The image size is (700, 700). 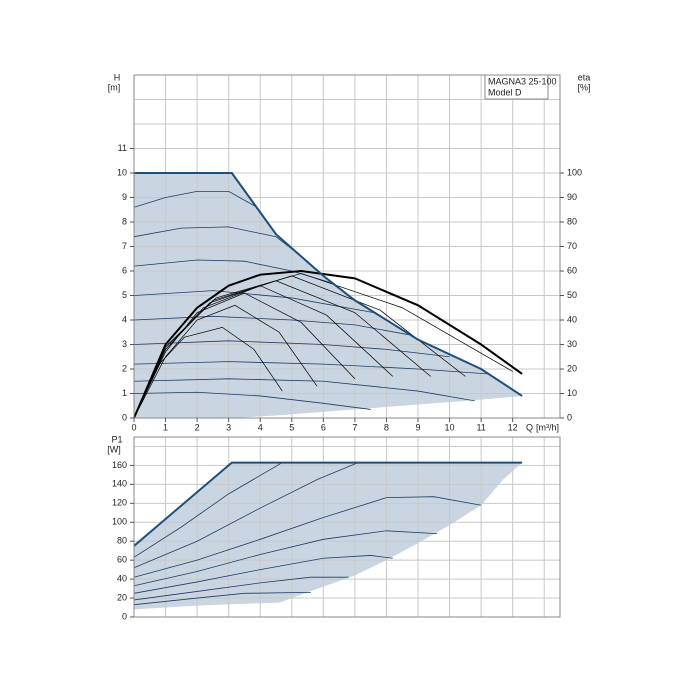 I want to click on y2-tick-label: 60, so click(x=572, y=270).